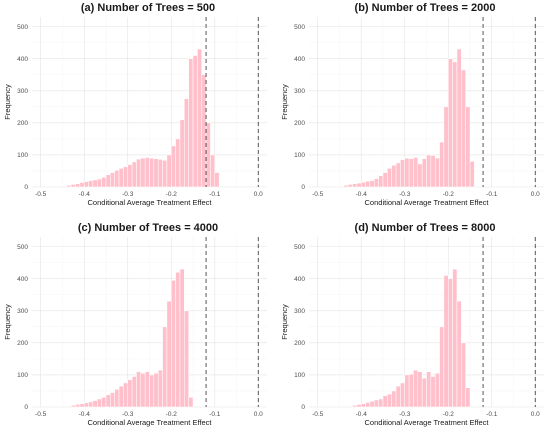  What do you see at coordinates (22, 247) in the screenshot?
I see `y-tick-label: 500` at bounding box center [22, 247].